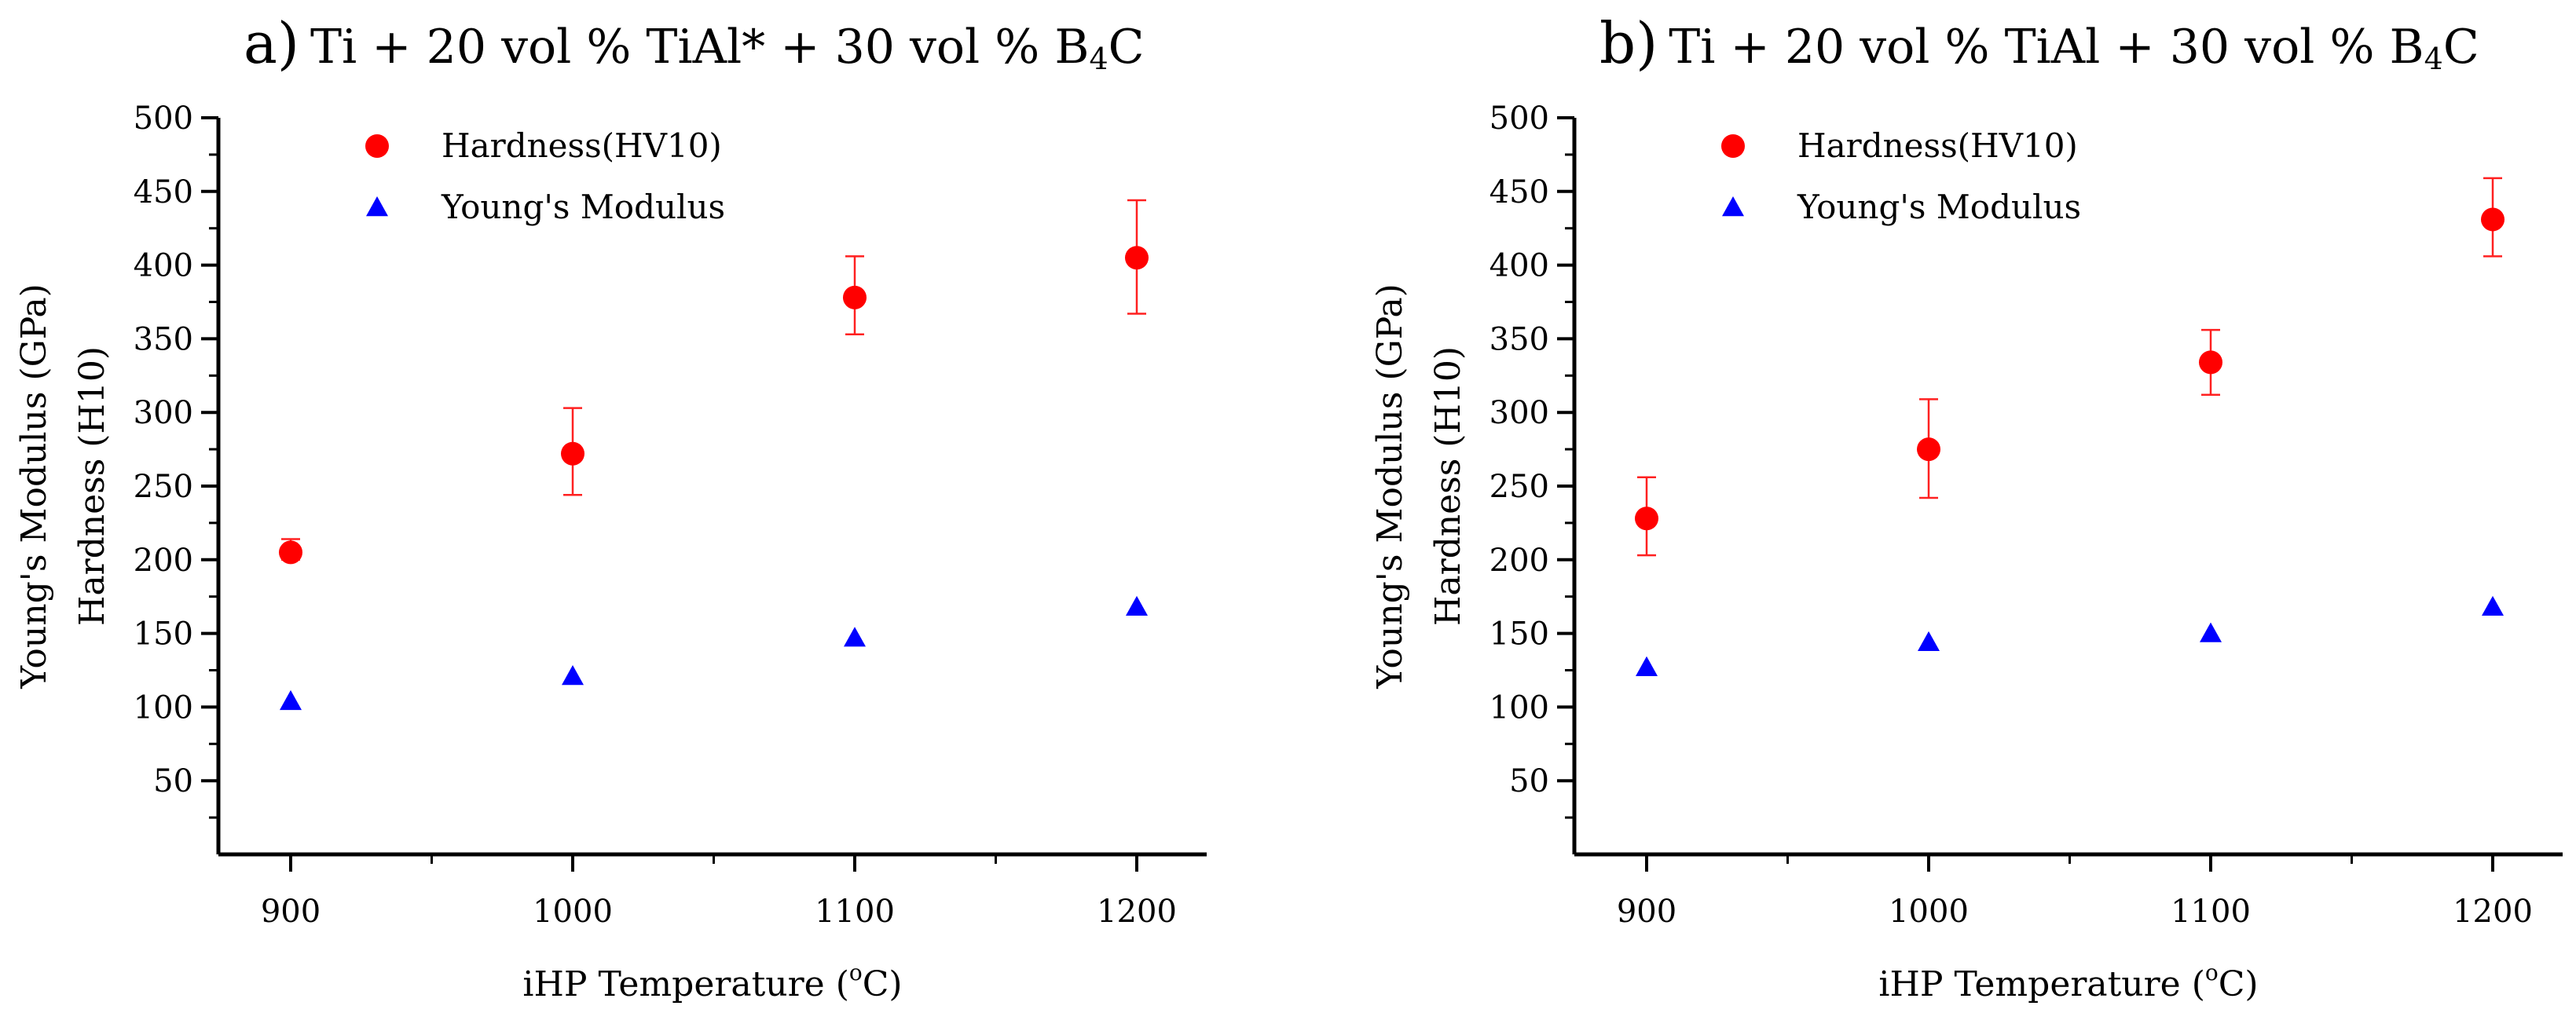 This screenshot has width=2576, height=1024. I want to click on panel-letter: b), so click(1628, 43).